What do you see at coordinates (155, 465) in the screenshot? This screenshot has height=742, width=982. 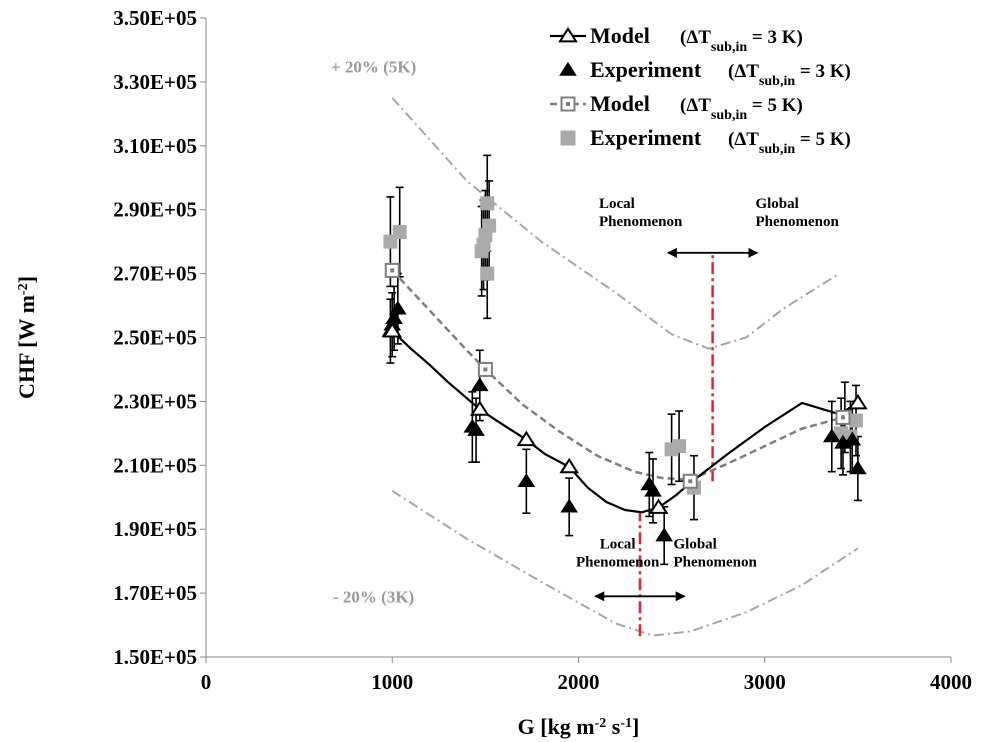 I see `y-tick-label: 2.10E+05` at bounding box center [155, 465].